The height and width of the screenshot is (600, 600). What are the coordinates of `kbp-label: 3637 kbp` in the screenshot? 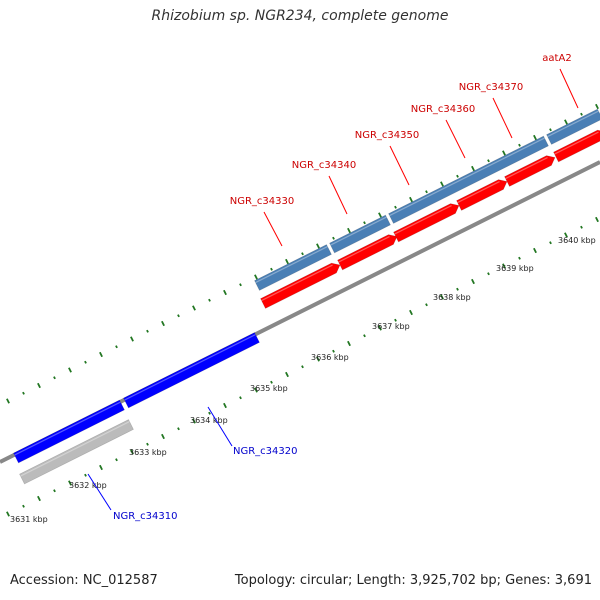 It's located at (391, 326).